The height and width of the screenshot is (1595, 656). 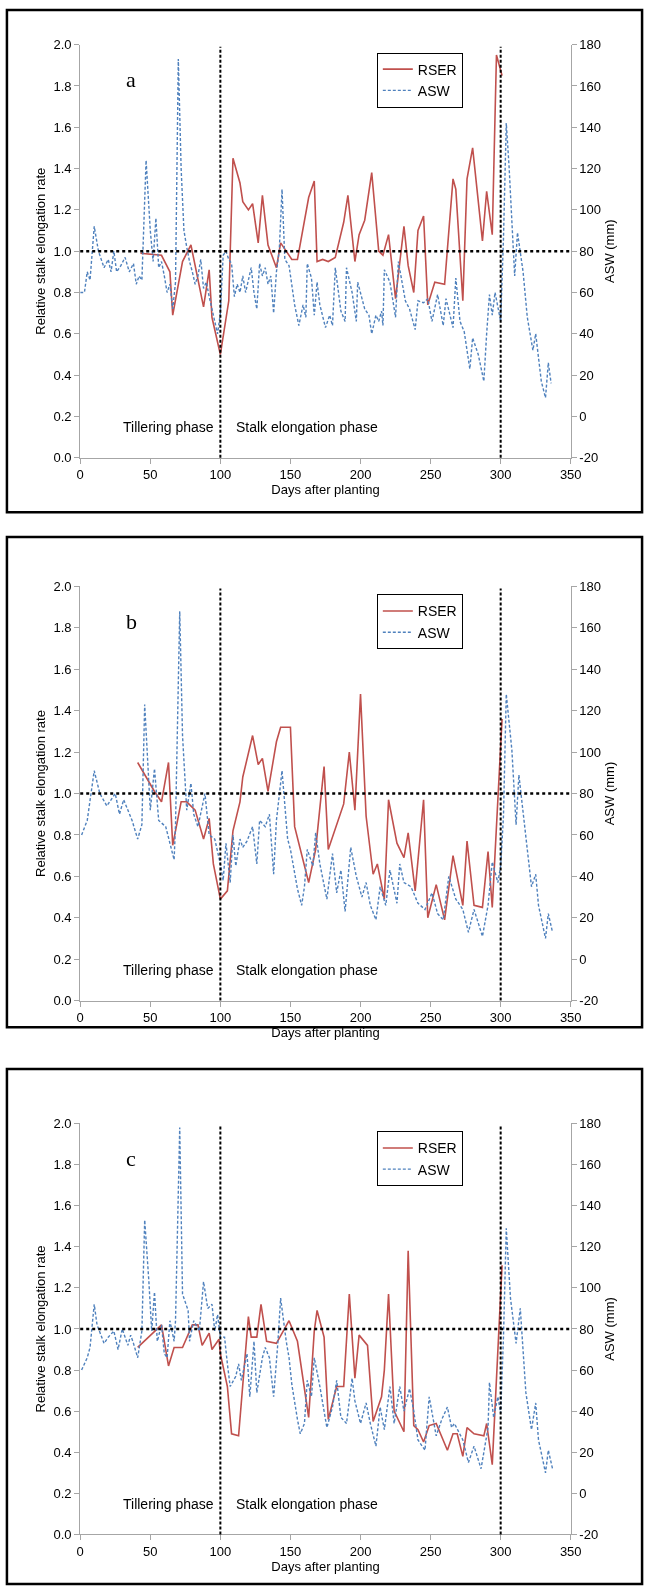 I want to click on text: b, so click(x=131, y=621).